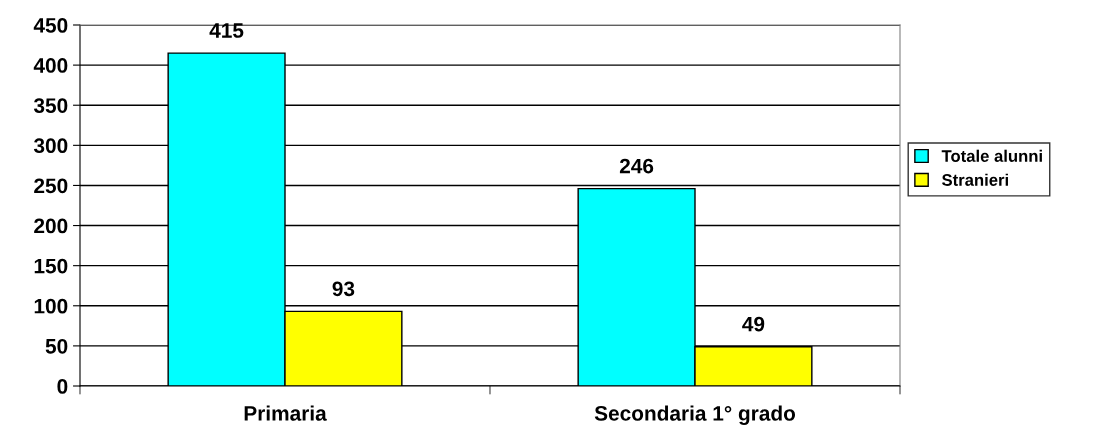  What do you see at coordinates (51, 266) in the screenshot?
I see `y-tick-label: 150` at bounding box center [51, 266].